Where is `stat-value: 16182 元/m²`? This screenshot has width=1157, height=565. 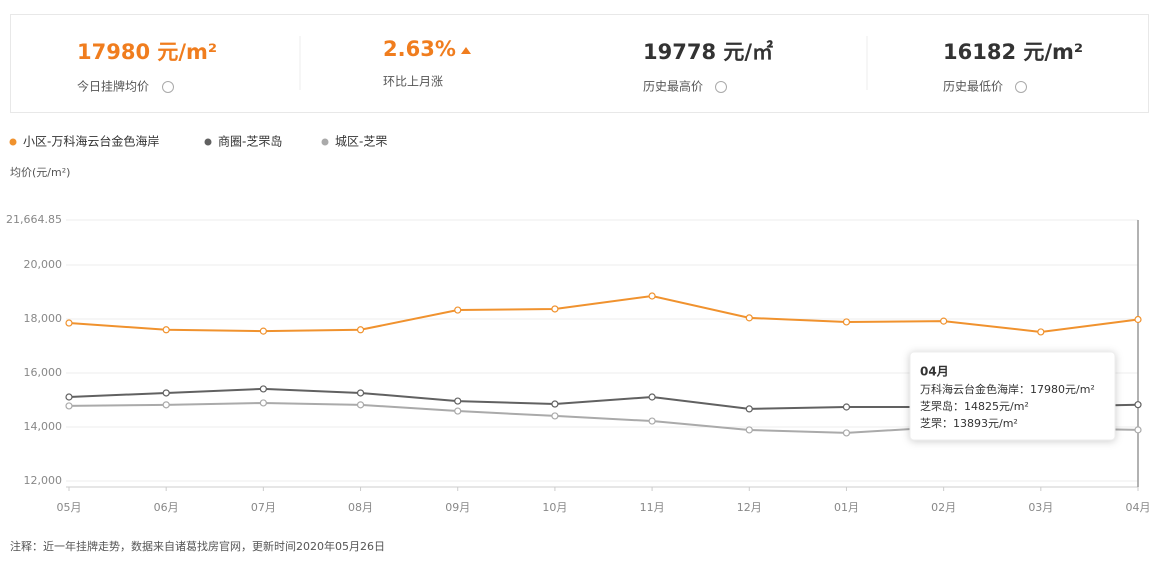
stat-value: 16182 元/m² is located at coordinates (1013, 52).